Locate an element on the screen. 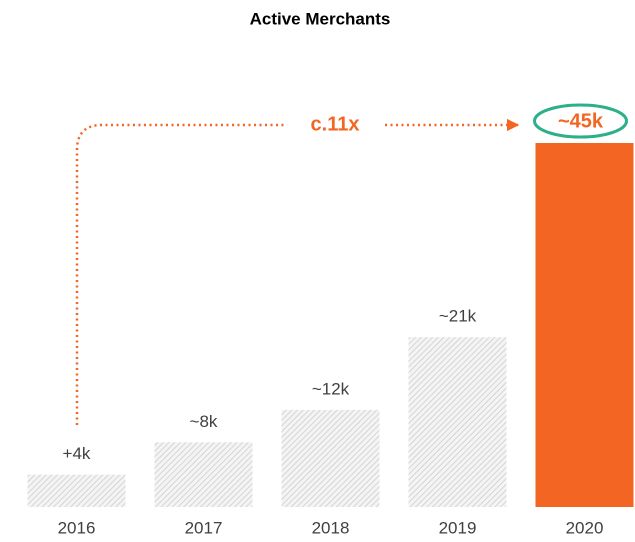 The image size is (635, 542). value-label: +4k is located at coordinates (77, 453).